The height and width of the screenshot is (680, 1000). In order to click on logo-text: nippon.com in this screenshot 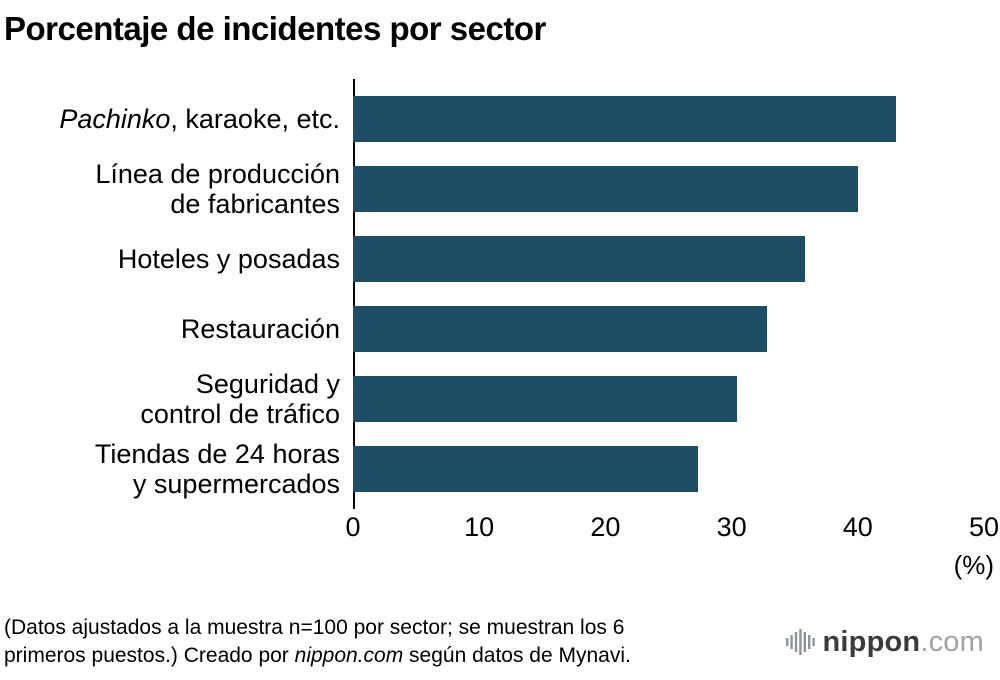, I will do `click(904, 642)`.